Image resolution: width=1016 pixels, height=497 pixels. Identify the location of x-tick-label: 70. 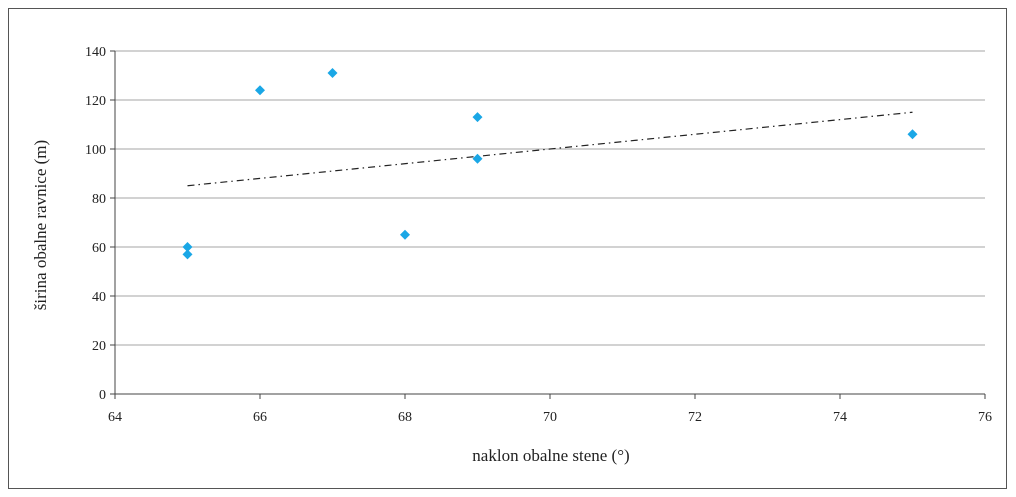
(550, 417).